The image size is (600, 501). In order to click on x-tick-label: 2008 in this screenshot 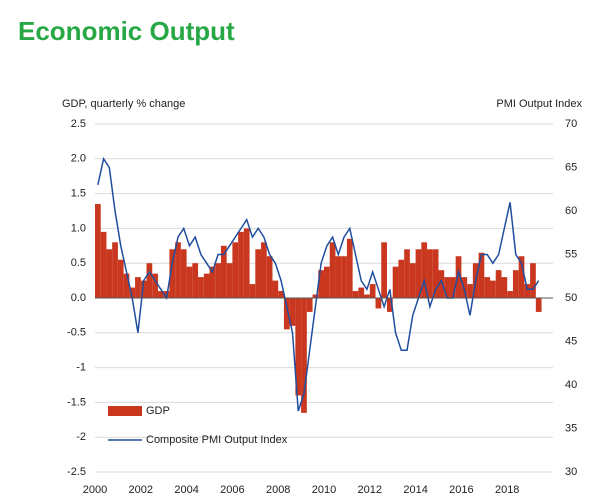, I will do `click(278, 490)`.